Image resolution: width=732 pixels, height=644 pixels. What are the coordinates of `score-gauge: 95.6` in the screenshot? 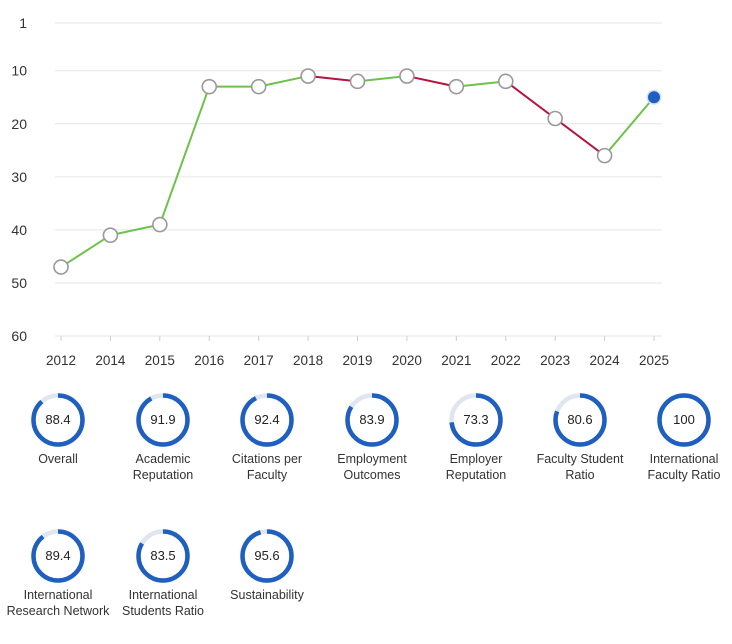 It's located at (267, 556).